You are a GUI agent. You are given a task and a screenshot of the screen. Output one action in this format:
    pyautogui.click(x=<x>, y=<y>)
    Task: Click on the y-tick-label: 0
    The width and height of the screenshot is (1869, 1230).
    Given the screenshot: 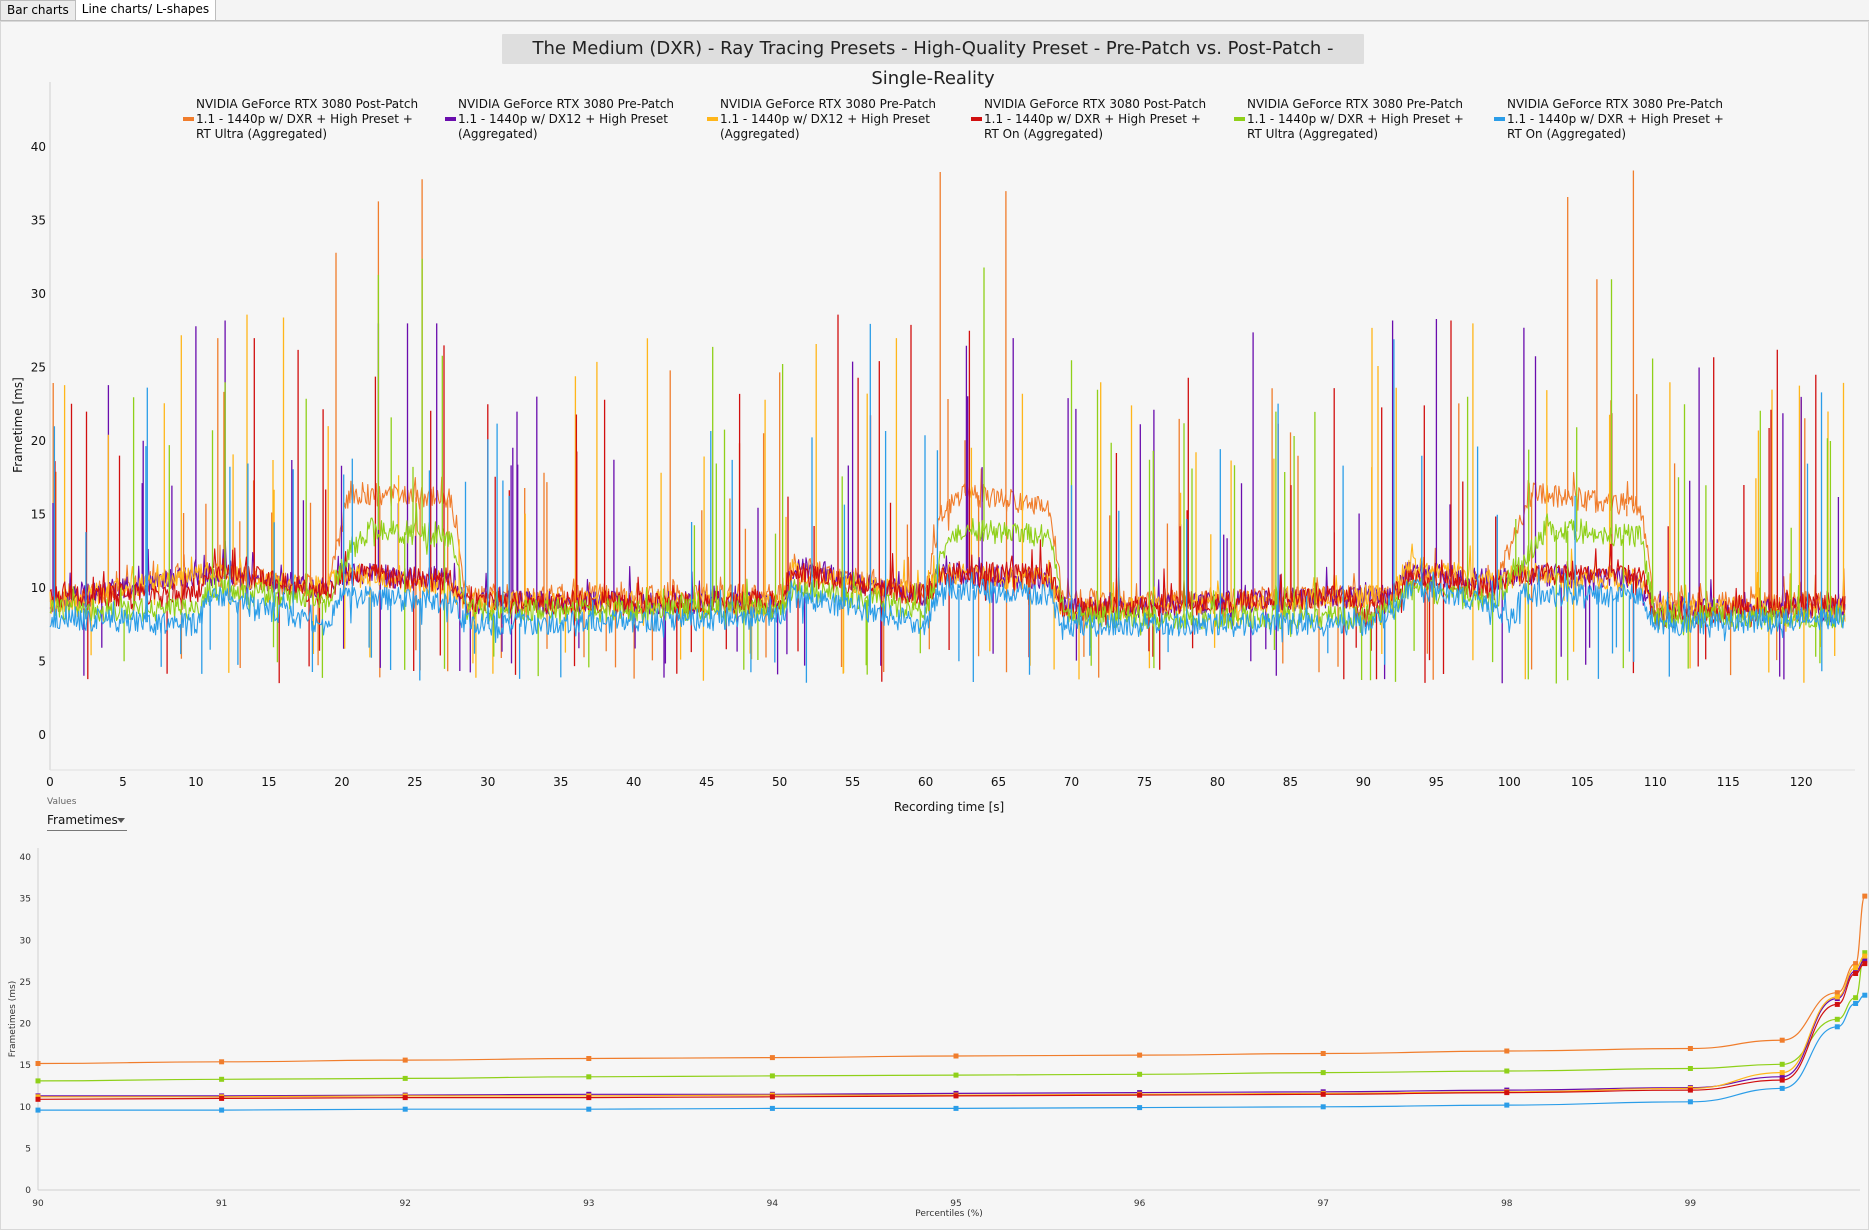 What is the action you would take?
    pyautogui.click(x=42, y=735)
    